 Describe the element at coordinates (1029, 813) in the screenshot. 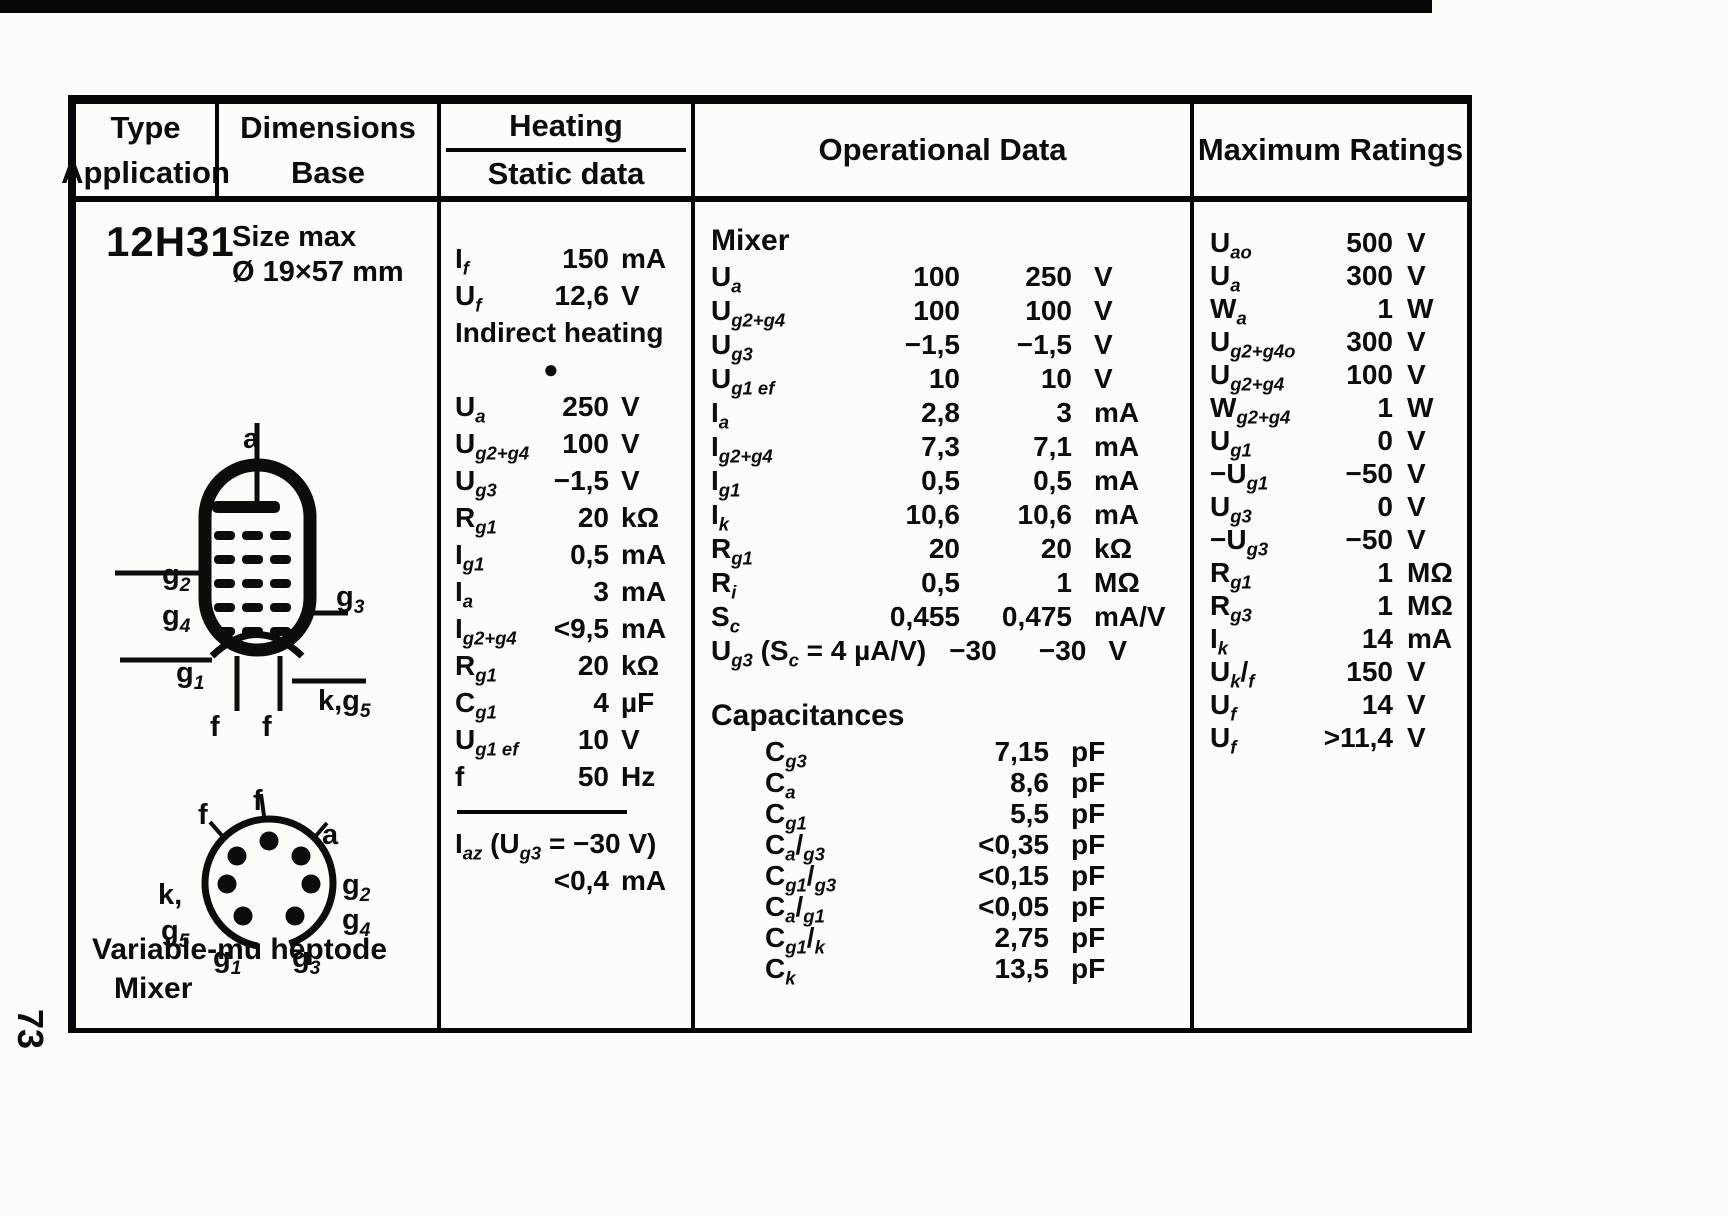

I see `param-value: 5,5` at that location.